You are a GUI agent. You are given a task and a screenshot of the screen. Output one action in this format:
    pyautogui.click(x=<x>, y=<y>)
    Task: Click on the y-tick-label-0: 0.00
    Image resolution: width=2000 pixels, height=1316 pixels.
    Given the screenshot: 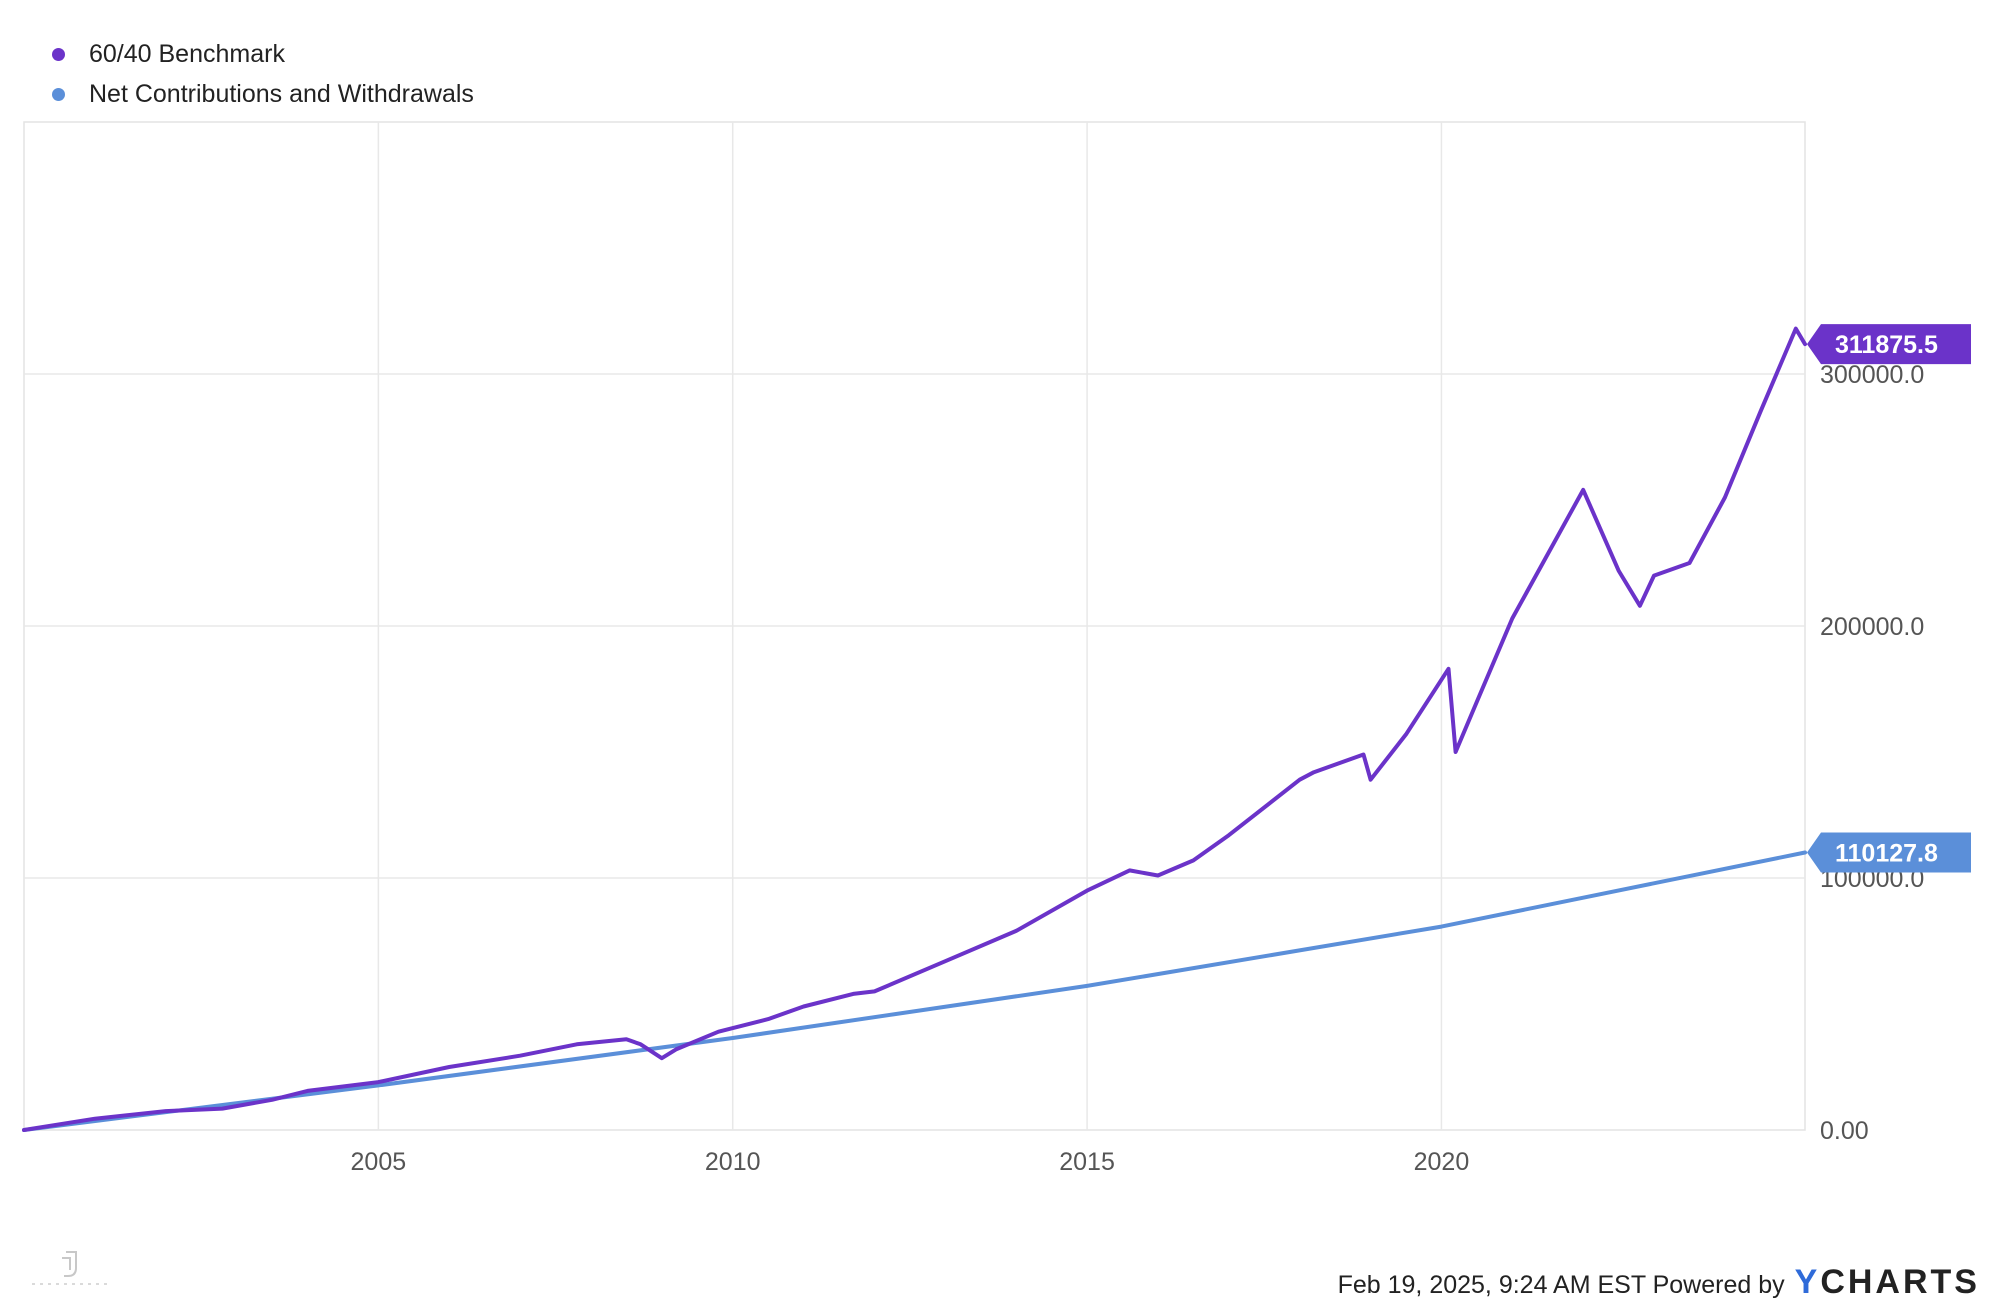 What is the action you would take?
    pyautogui.click(x=1844, y=1131)
    